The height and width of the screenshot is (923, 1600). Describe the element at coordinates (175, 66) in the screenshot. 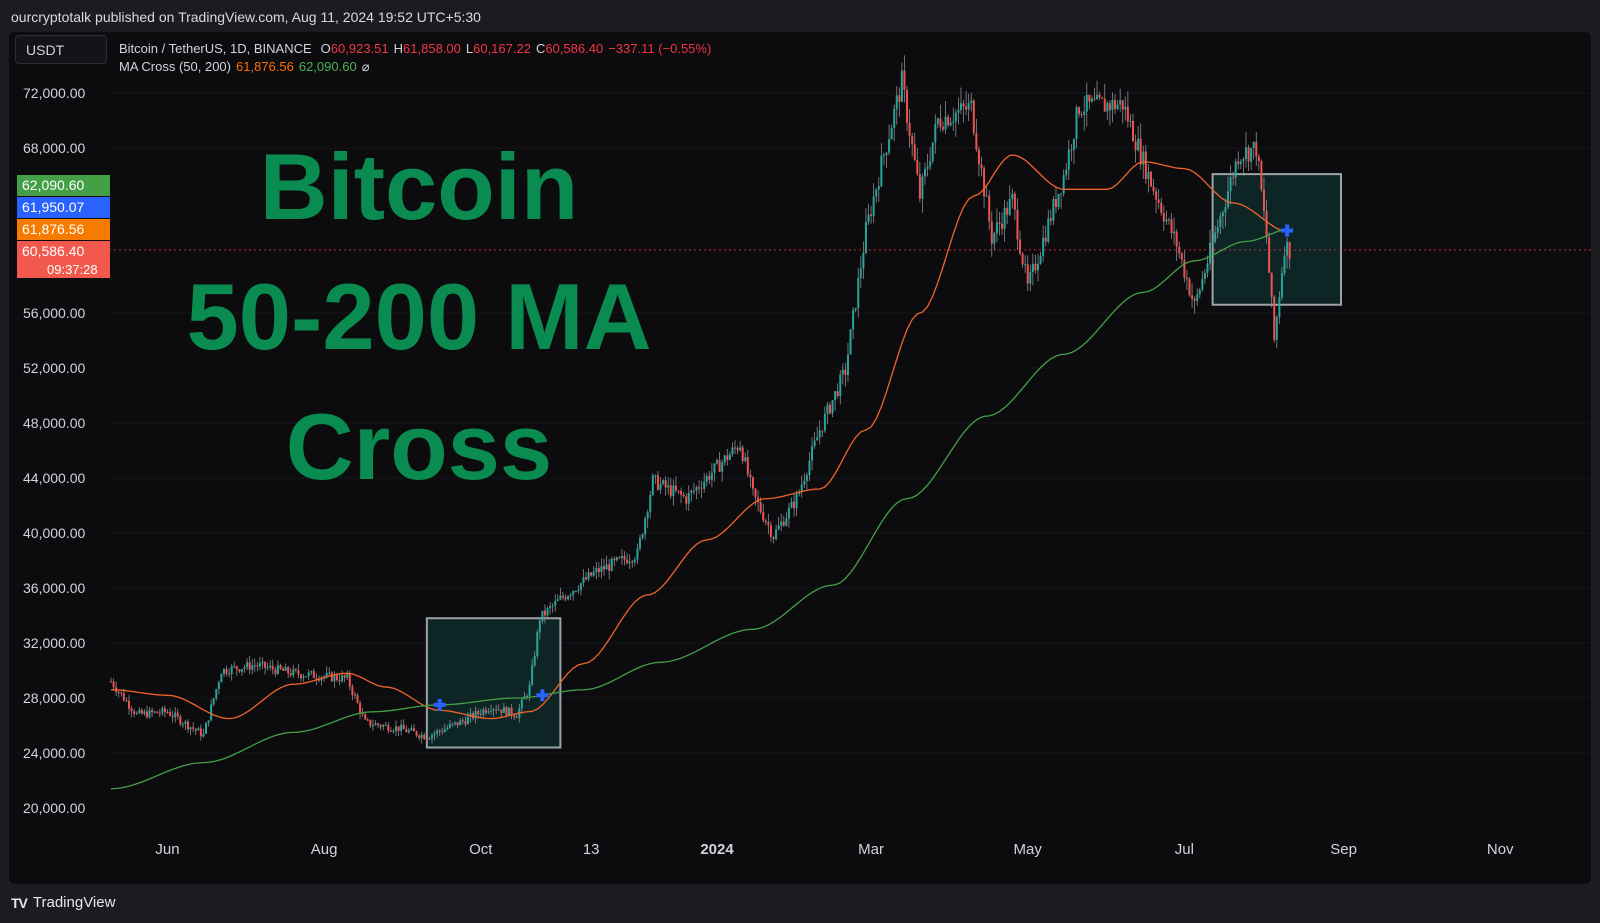

I see `indicator-label: MA Cross (50, 200)` at that location.